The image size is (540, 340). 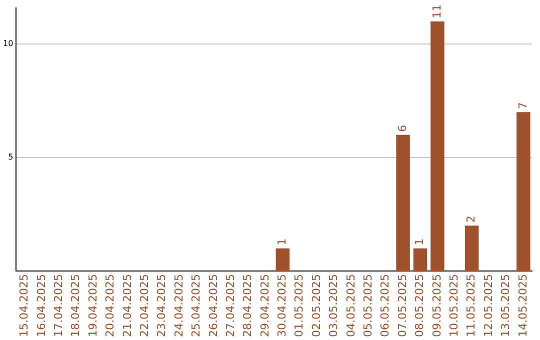 What do you see at coordinates (247, 306) in the screenshot?
I see `x-tick-label: 28.04.2025` at bounding box center [247, 306].